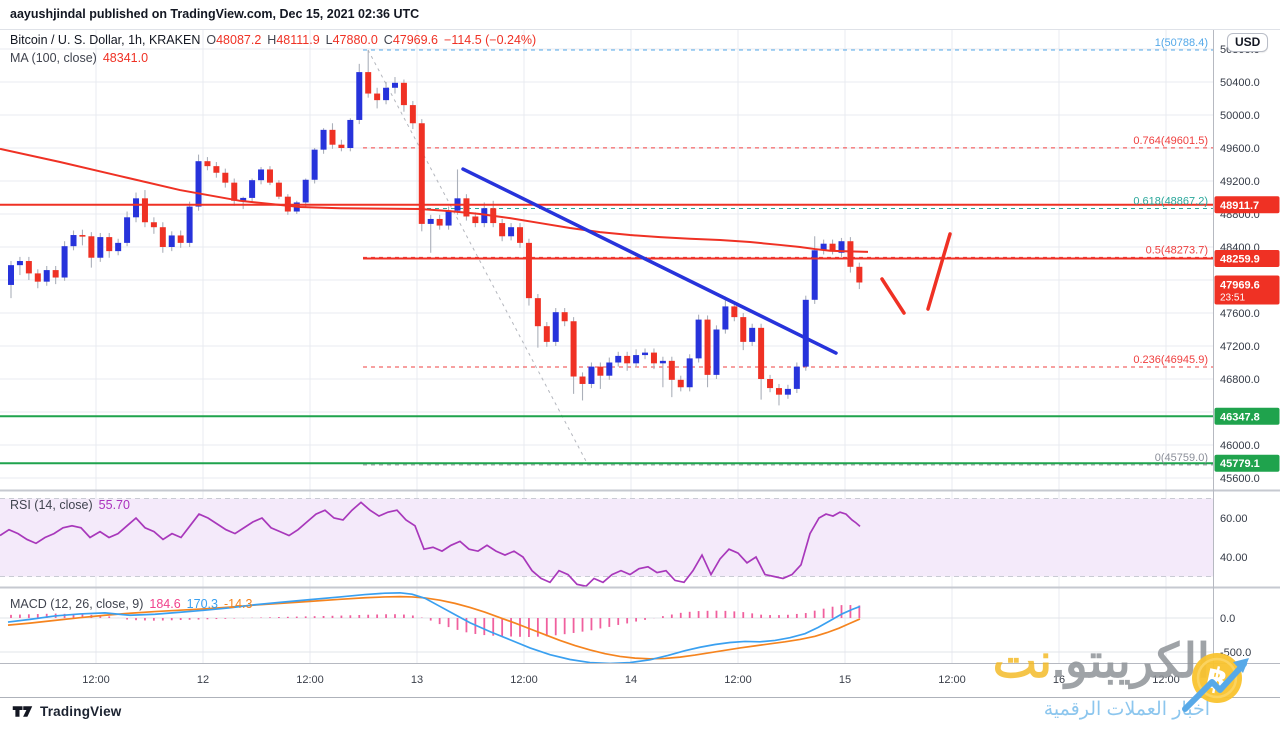 The image size is (1280, 730). I want to click on rsi-line, so click(430, 544).